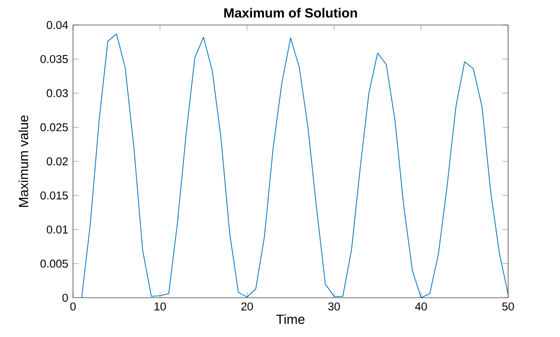  What do you see at coordinates (54, 127) in the screenshot?
I see `y-tick-label: 0.025` at bounding box center [54, 127].